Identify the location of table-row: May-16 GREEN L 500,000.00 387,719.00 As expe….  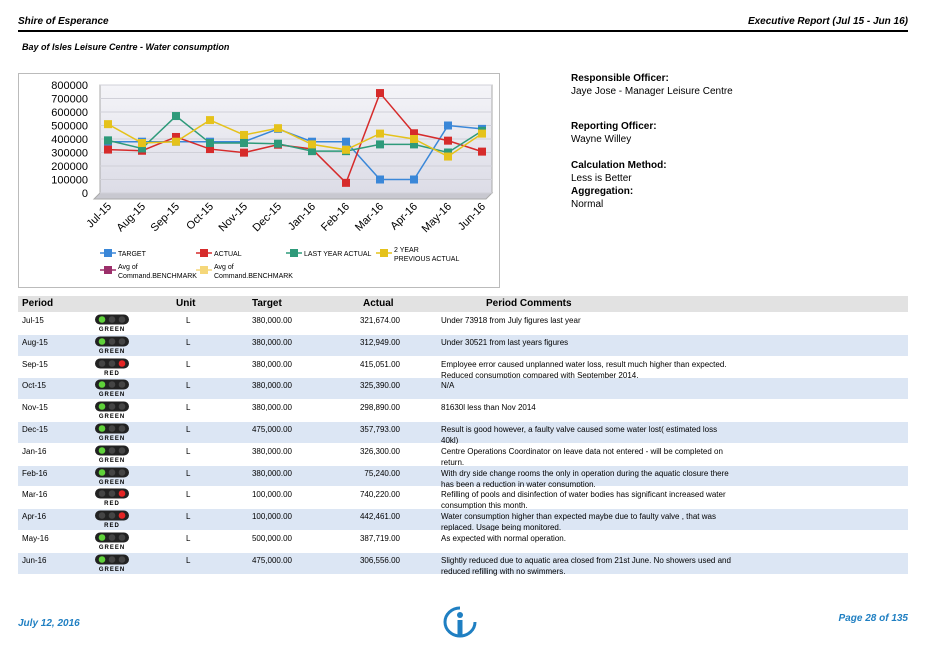
(463, 542).